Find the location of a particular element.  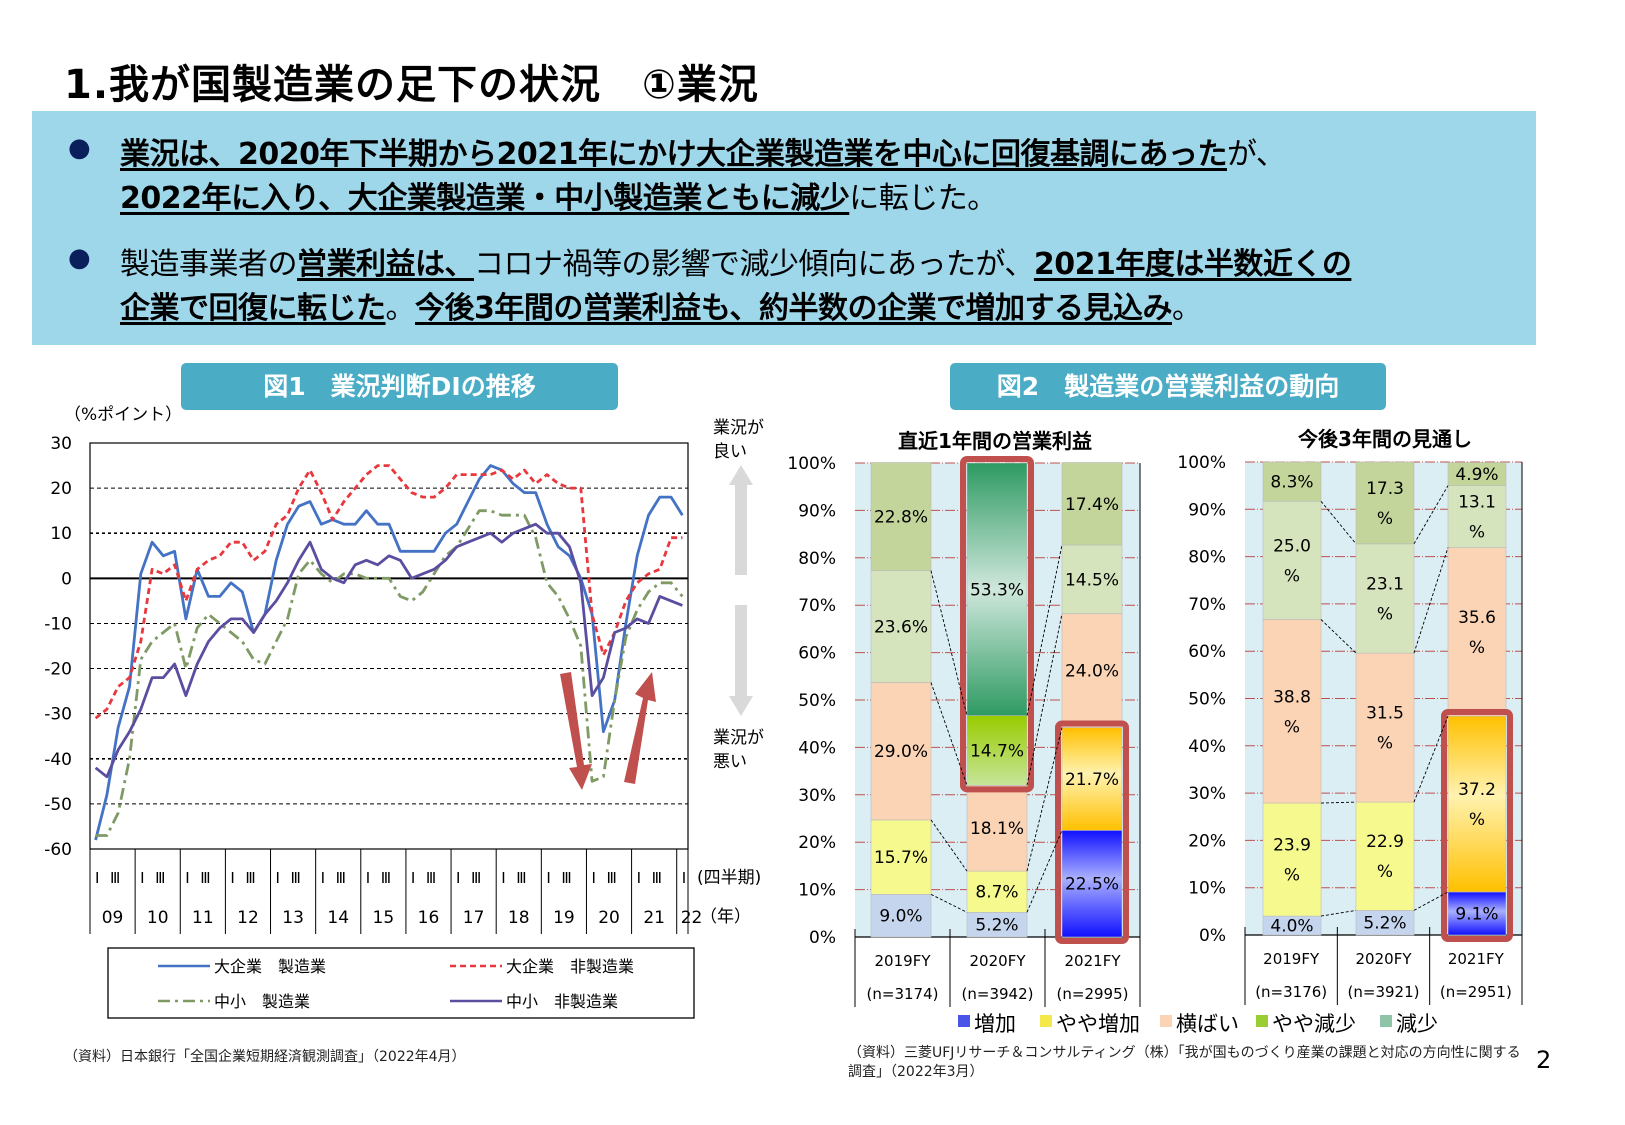

emphasis-text: 業況は、2020年下半期から2021年にかけ大企業製造業を中心に回復基調にあった is located at coordinates (674, 154).